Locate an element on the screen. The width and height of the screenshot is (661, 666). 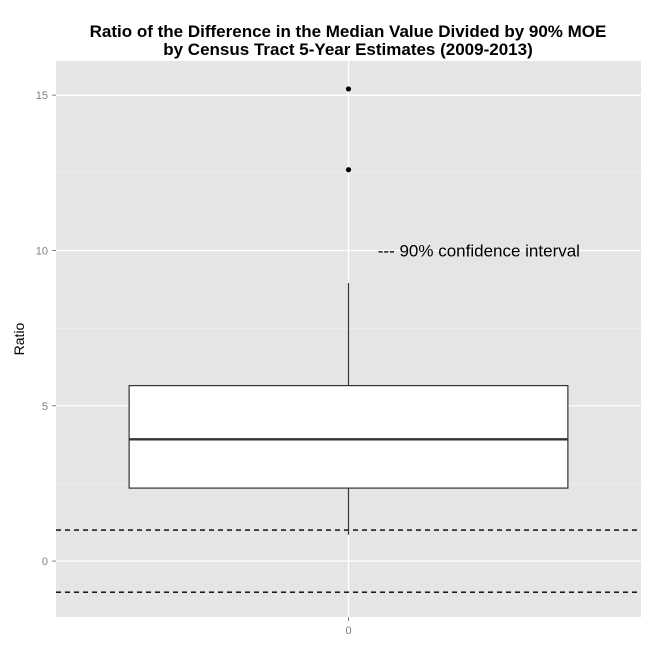
y-tick-label: 5 is located at coordinates (45, 407).